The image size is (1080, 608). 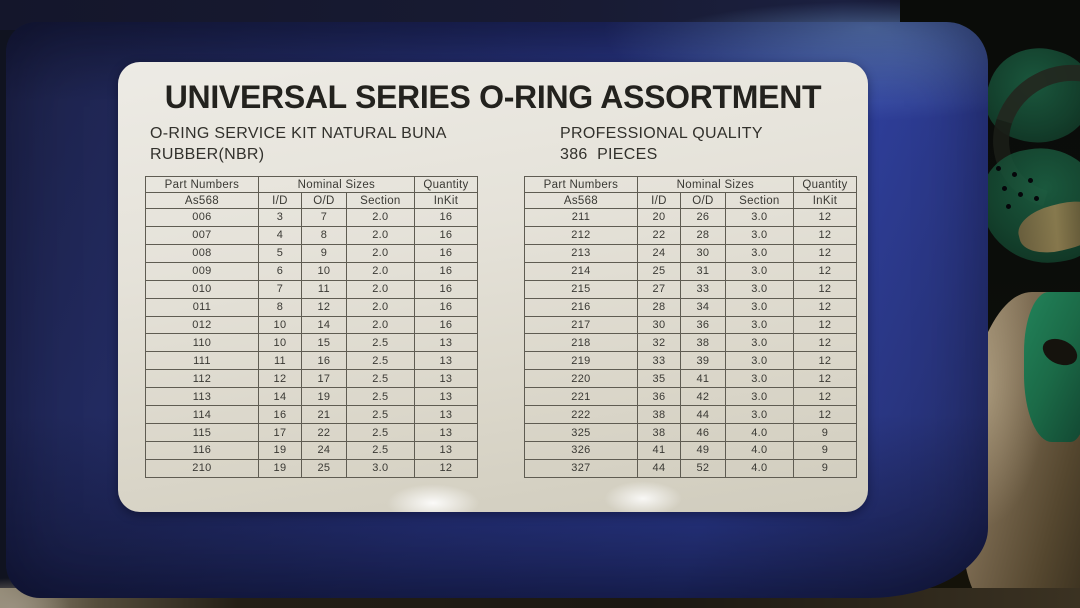 I want to click on table-cell: 011, so click(x=202, y=307).